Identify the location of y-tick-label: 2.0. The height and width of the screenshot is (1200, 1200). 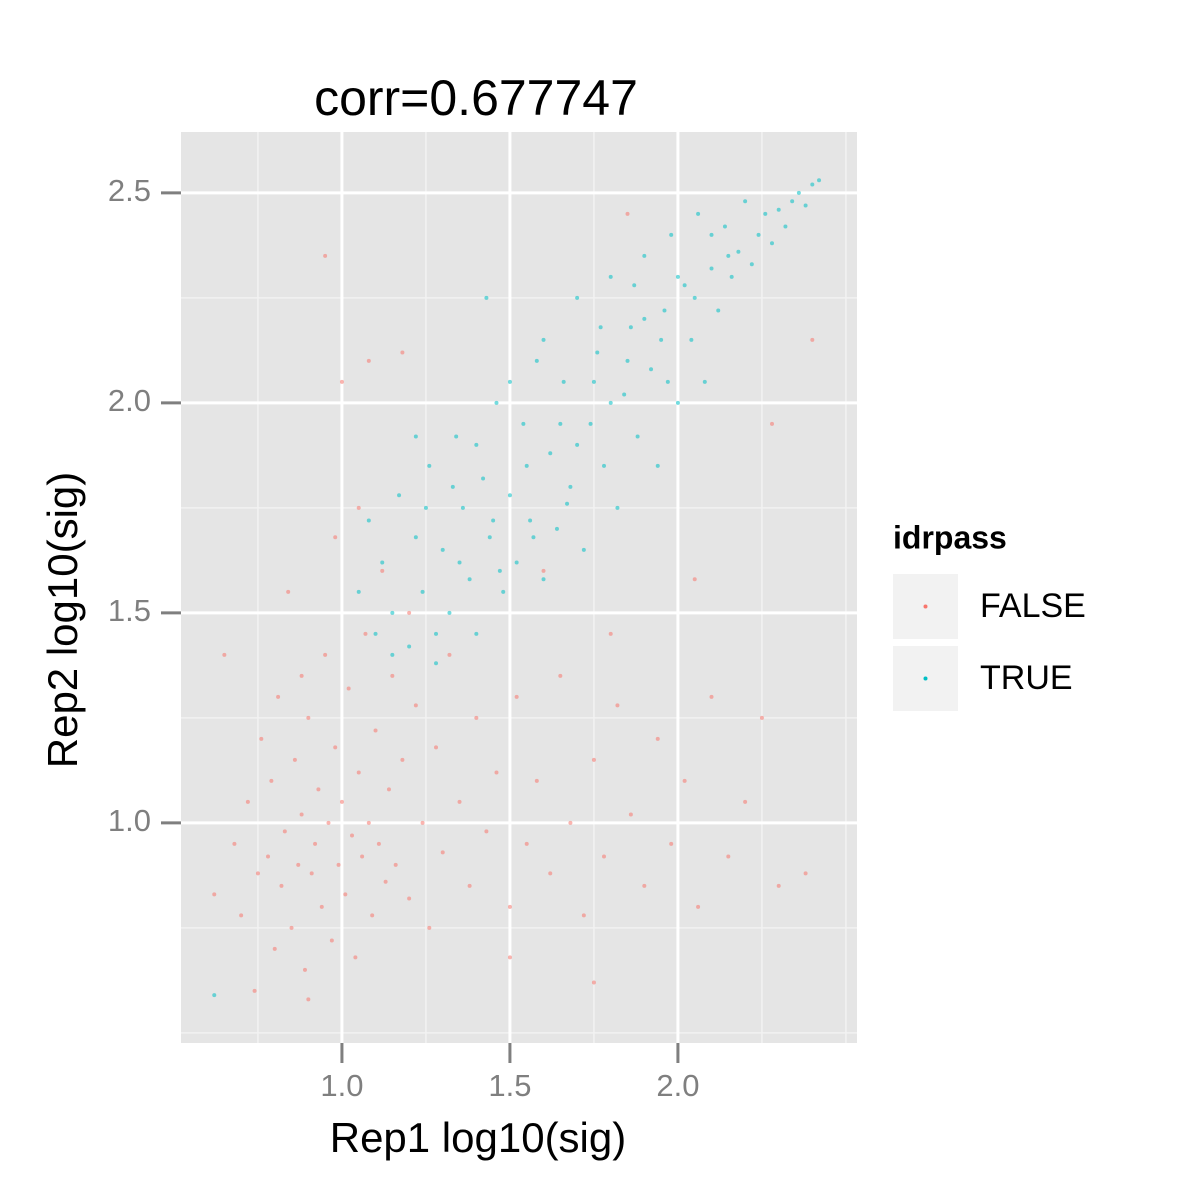
(129, 400).